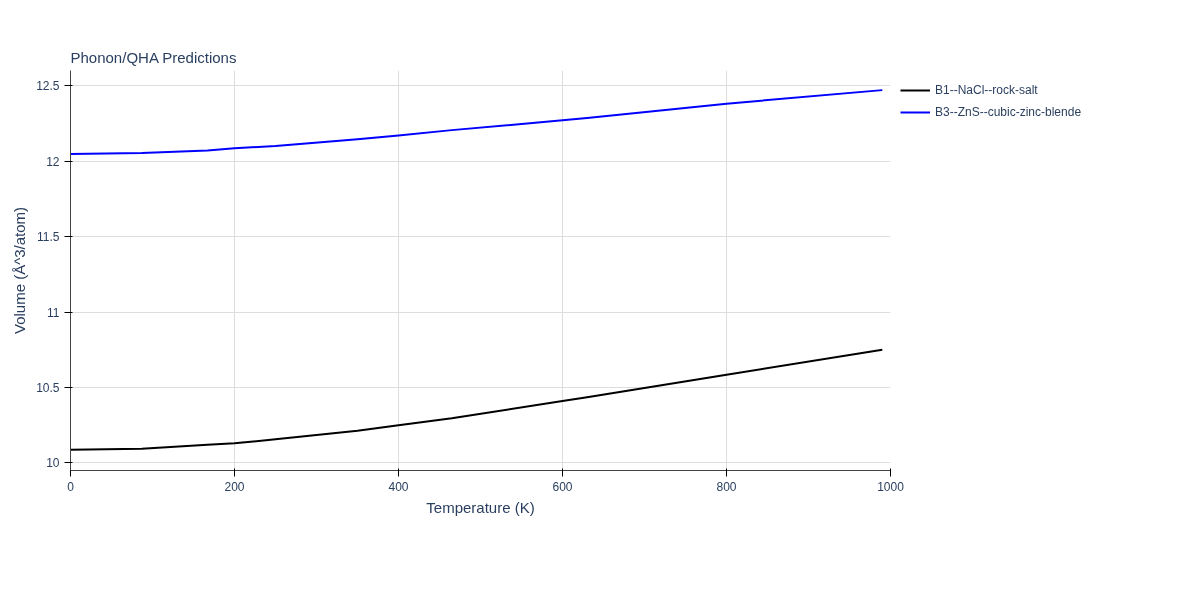 The height and width of the screenshot is (600, 1200). What do you see at coordinates (53, 161) in the screenshot?
I see `y-tick-label: 12` at bounding box center [53, 161].